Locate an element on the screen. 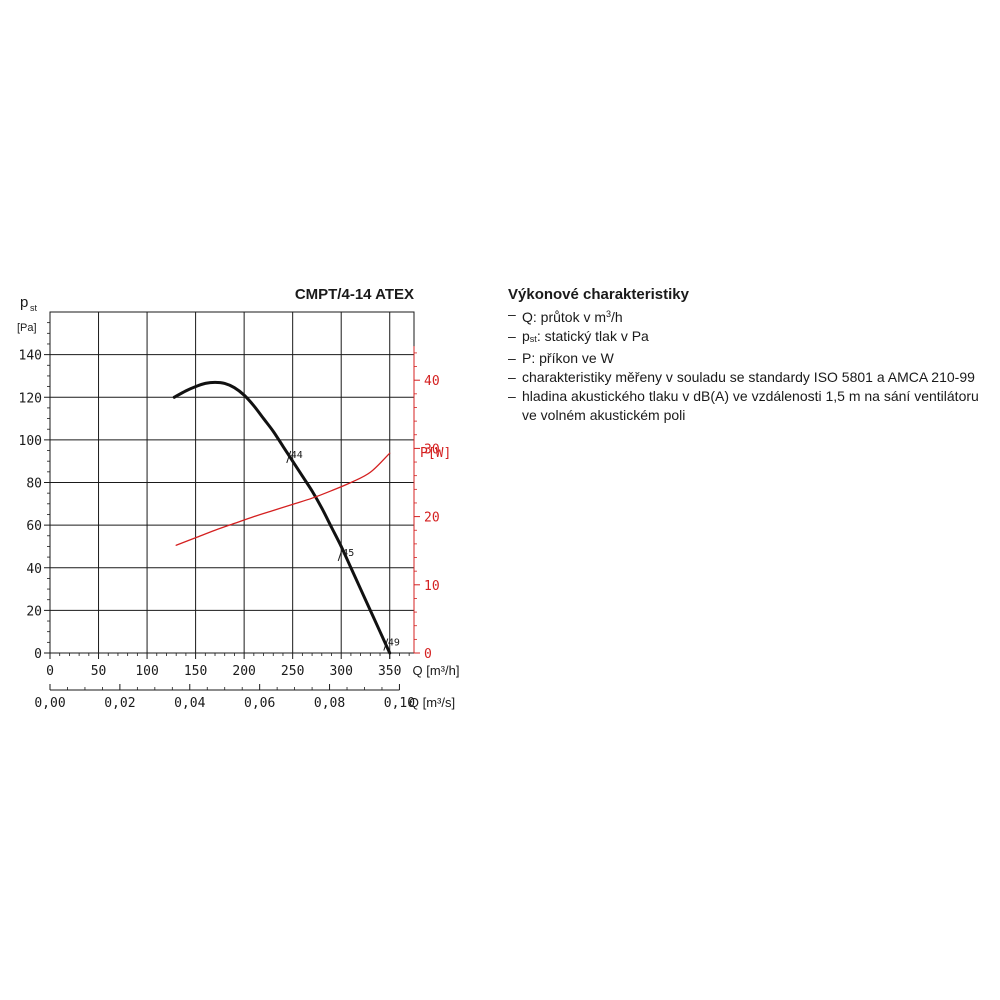 The height and width of the screenshot is (1000, 1000). y-axis-symbol-sub: st is located at coordinates (34, 308).